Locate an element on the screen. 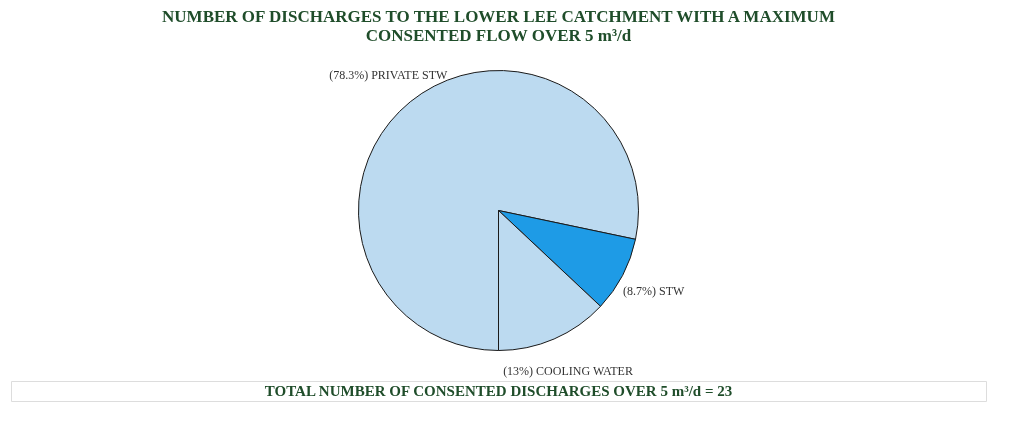 This screenshot has width=1015, height=423. chart-title: NUMBER OF DISCHARGES TO THE LOWER LEE CATCHMENT WITH A MAXIMUM CONSENTED FLOW OVER 5 m³/d is located at coordinates (498, 26).